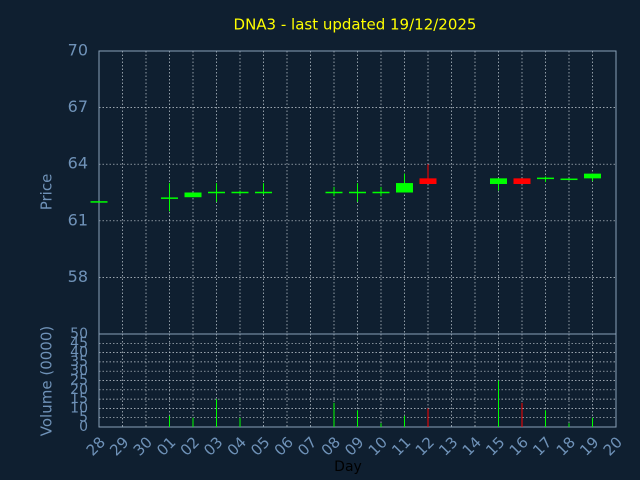  Describe the element at coordinates (79, 399) in the screenshot. I see `y-tick-label: 15` at that location.